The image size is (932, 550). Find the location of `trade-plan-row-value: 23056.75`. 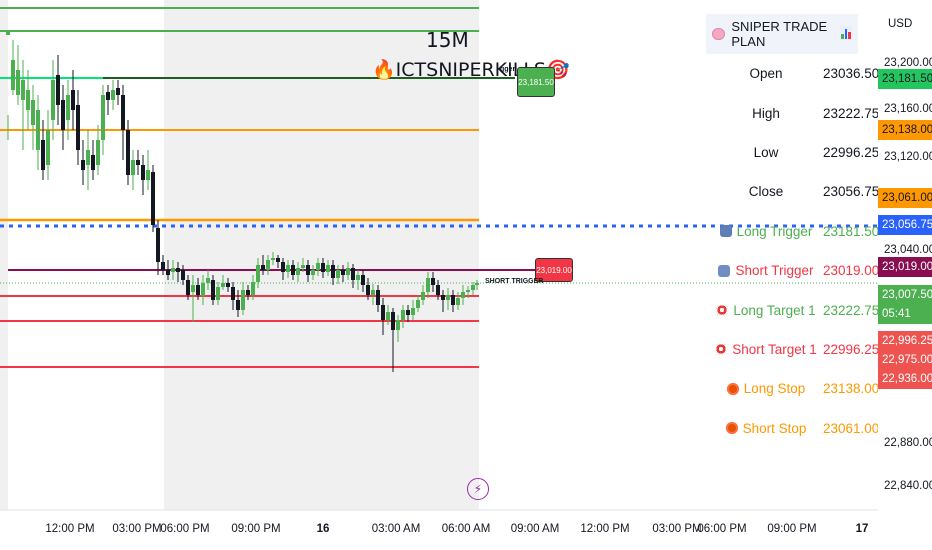

trade-plan-row-value: 23056.75 is located at coordinates (851, 192).